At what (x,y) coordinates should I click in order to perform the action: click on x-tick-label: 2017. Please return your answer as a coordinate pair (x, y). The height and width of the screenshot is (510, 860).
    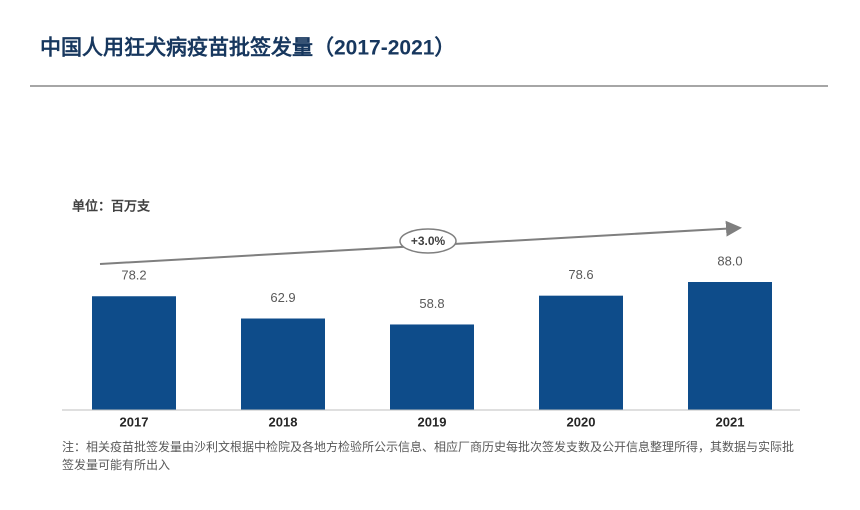
    Looking at the image, I should click on (134, 421).